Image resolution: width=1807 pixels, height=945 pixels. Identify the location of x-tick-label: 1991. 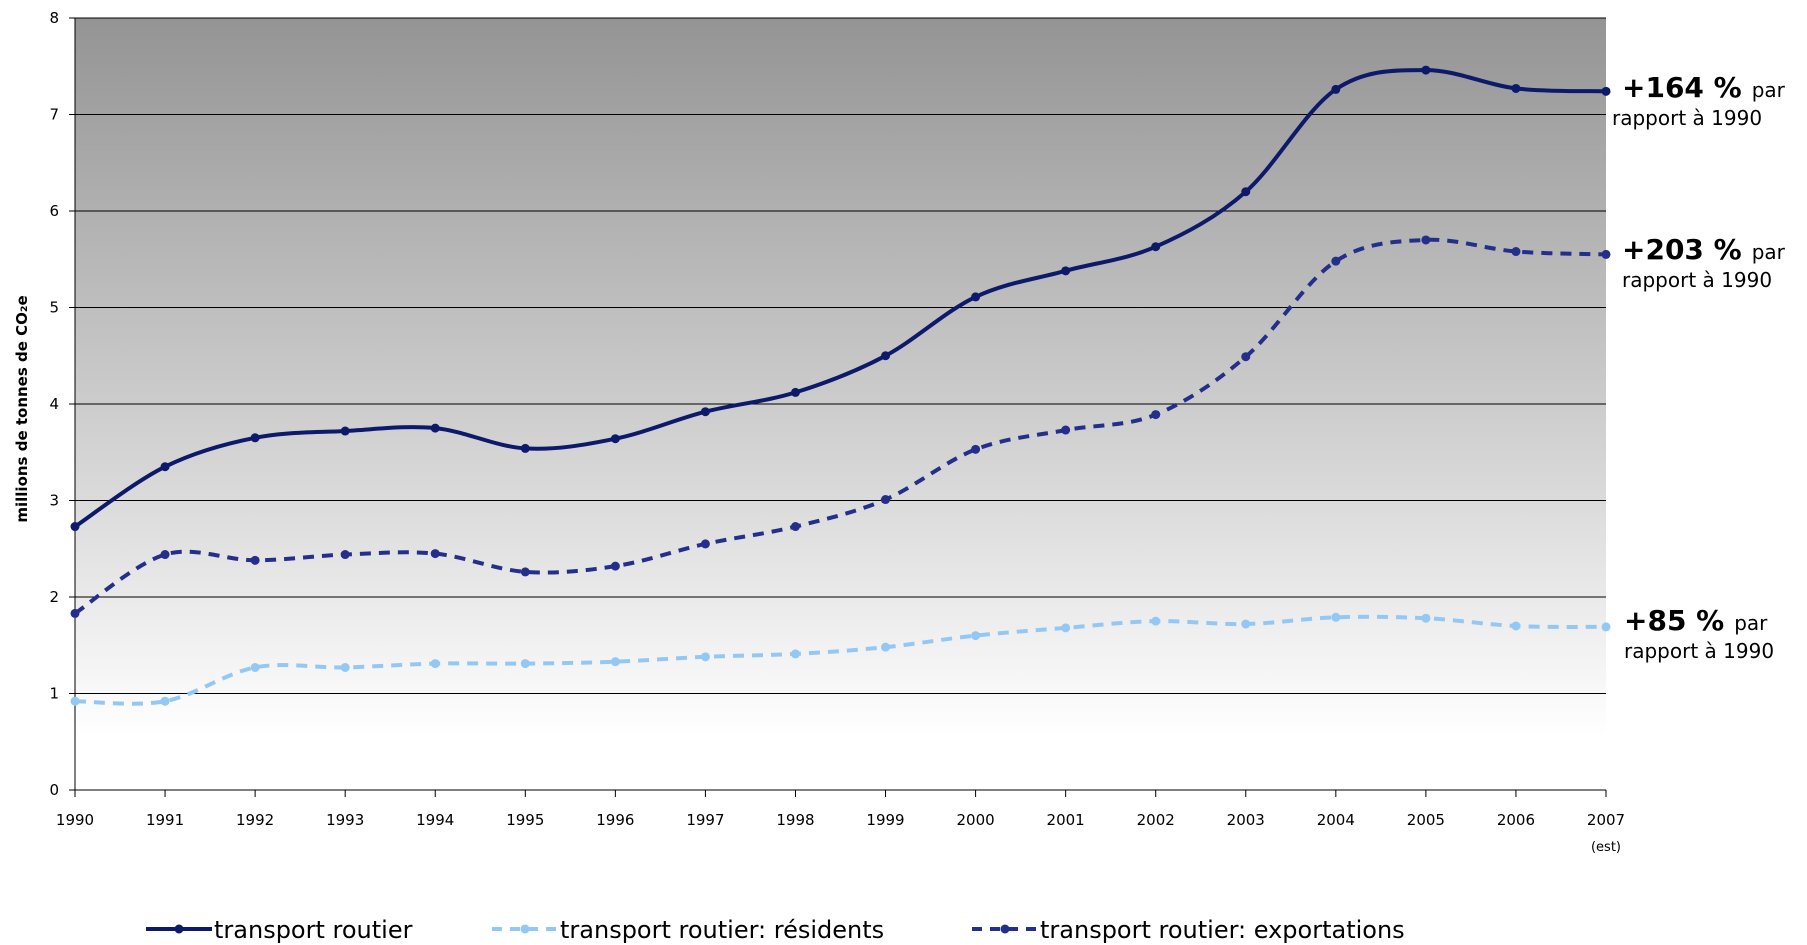
(165, 820).